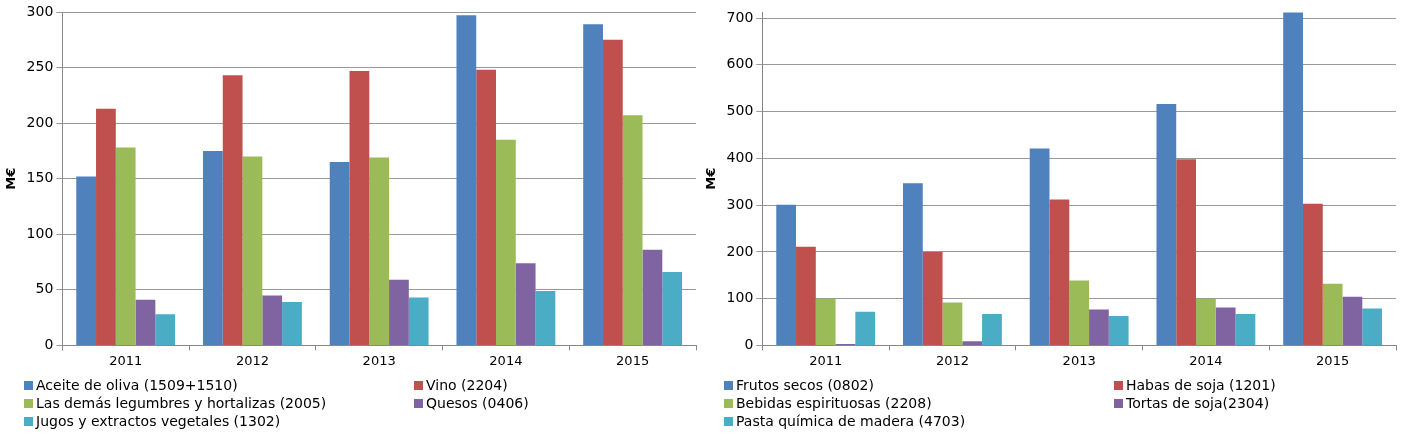 Image resolution: width=1402 pixels, height=446 pixels. I want to click on y-tick-label: 500, so click(740, 110).